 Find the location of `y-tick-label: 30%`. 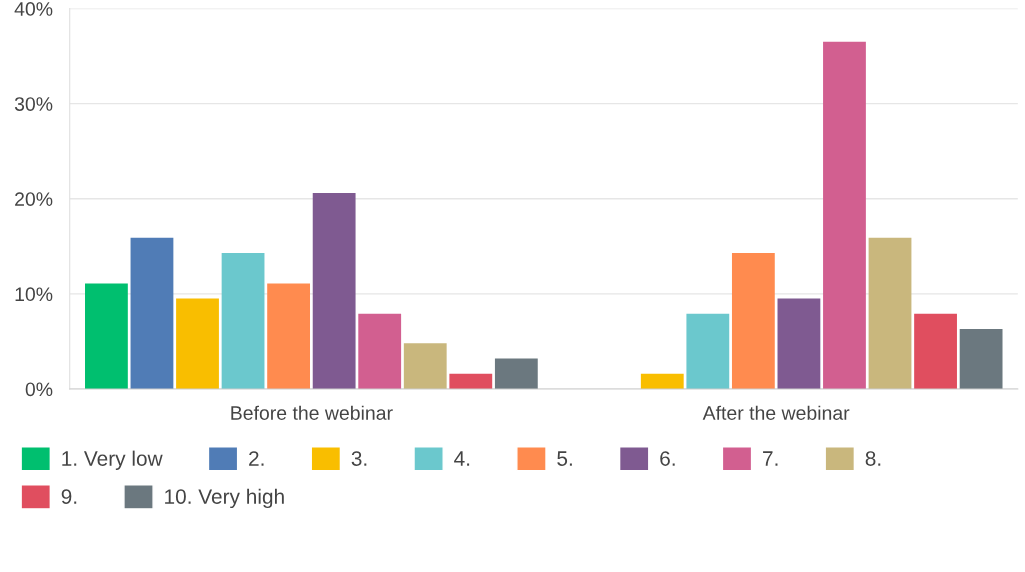

y-tick-label: 30% is located at coordinates (33, 104).